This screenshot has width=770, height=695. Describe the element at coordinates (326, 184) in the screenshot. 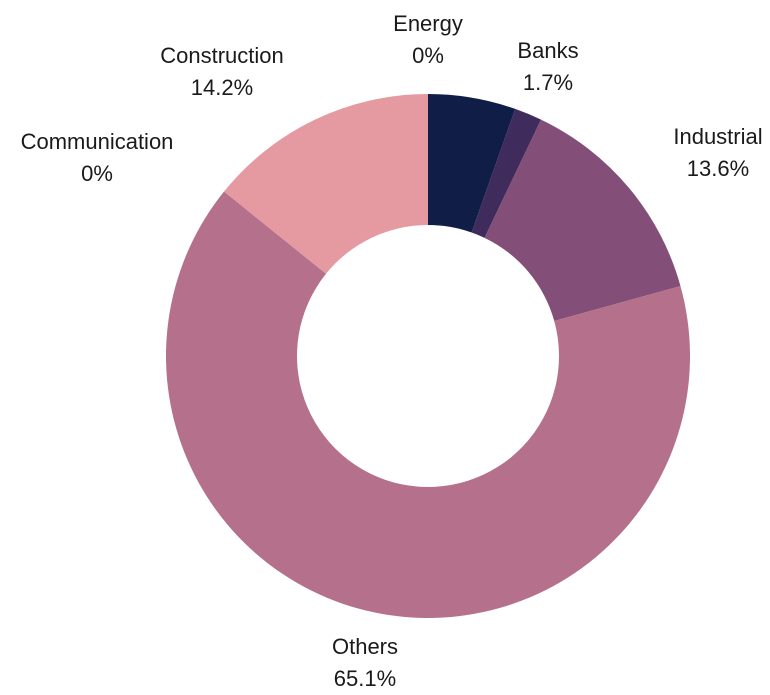

I see `slice-construction` at that location.